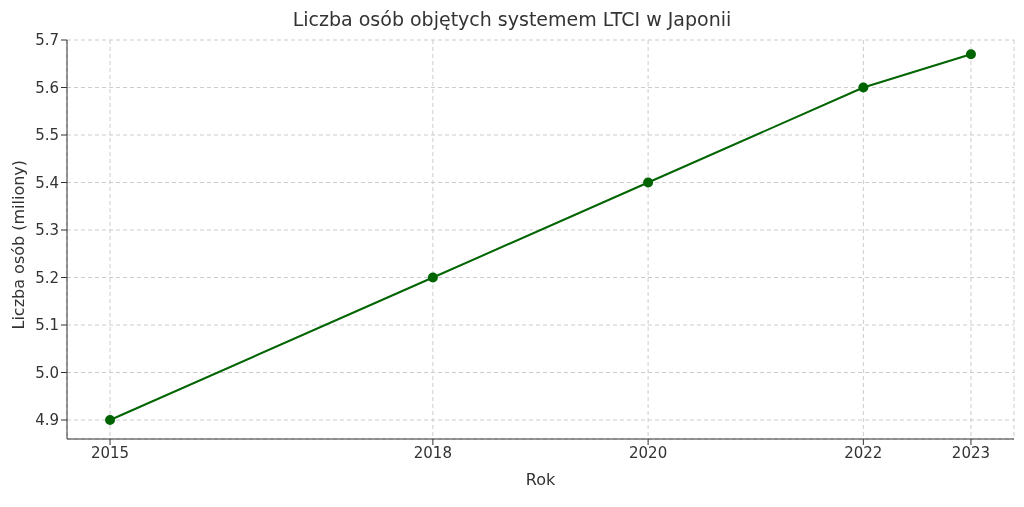  What do you see at coordinates (47, 325) in the screenshot?
I see `y-tick-label: 5.1` at bounding box center [47, 325].